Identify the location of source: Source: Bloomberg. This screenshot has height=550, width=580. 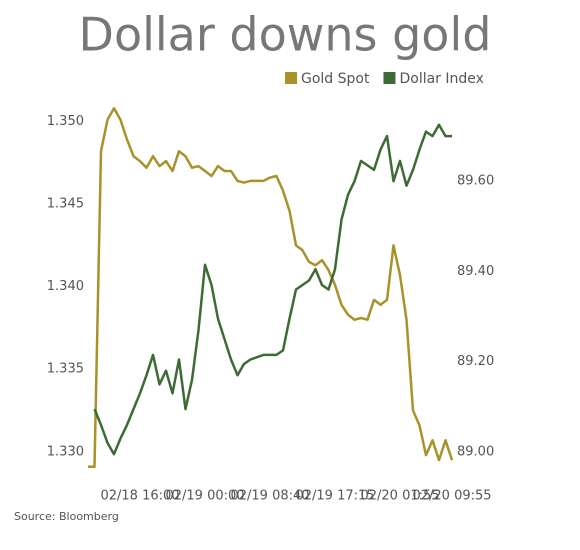
(66, 516).